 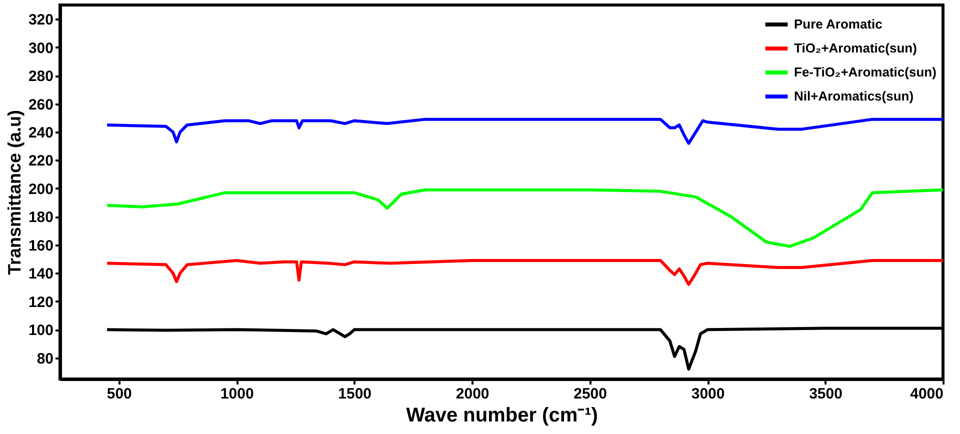 What do you see at coordinates (41, 161) in the screenshot?
I see `y-tick-label: 220` at bounding box center [41, 161].